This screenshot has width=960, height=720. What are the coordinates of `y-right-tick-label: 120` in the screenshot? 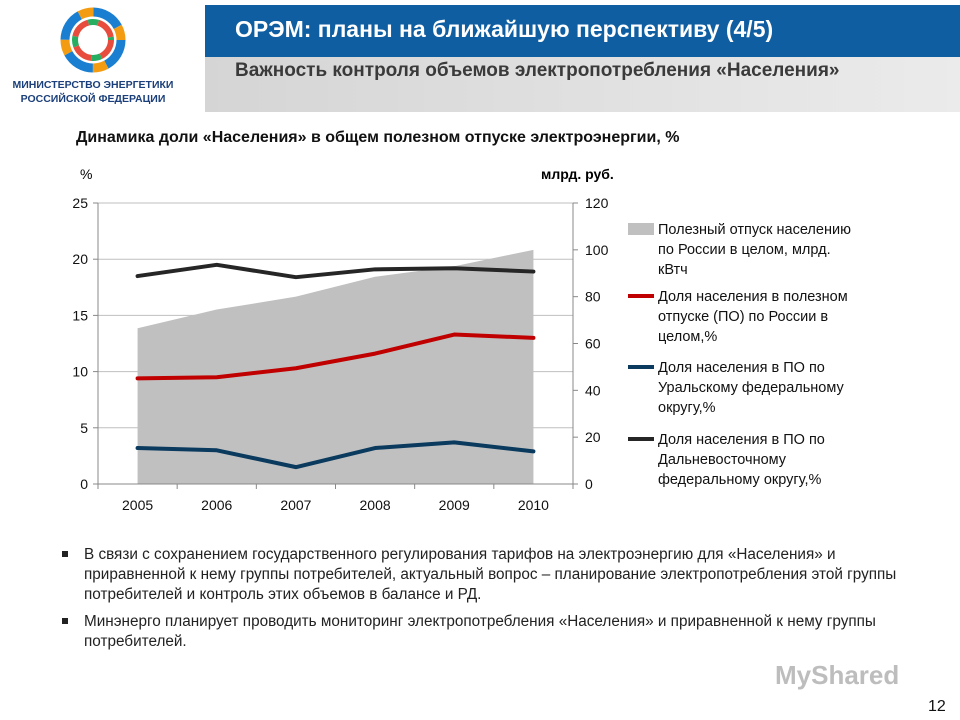 It's located at (597, 203).